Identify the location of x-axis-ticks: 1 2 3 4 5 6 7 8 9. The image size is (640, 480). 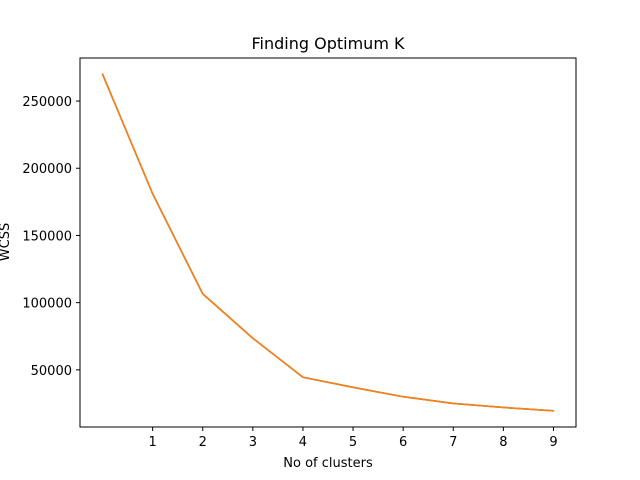
(353, 438).